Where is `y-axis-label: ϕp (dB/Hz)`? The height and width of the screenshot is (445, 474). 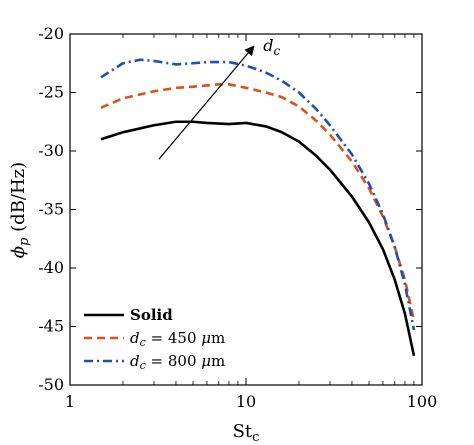
y-axis-label: ϕp (dB/Hz) is located at coordinates (20, 210).